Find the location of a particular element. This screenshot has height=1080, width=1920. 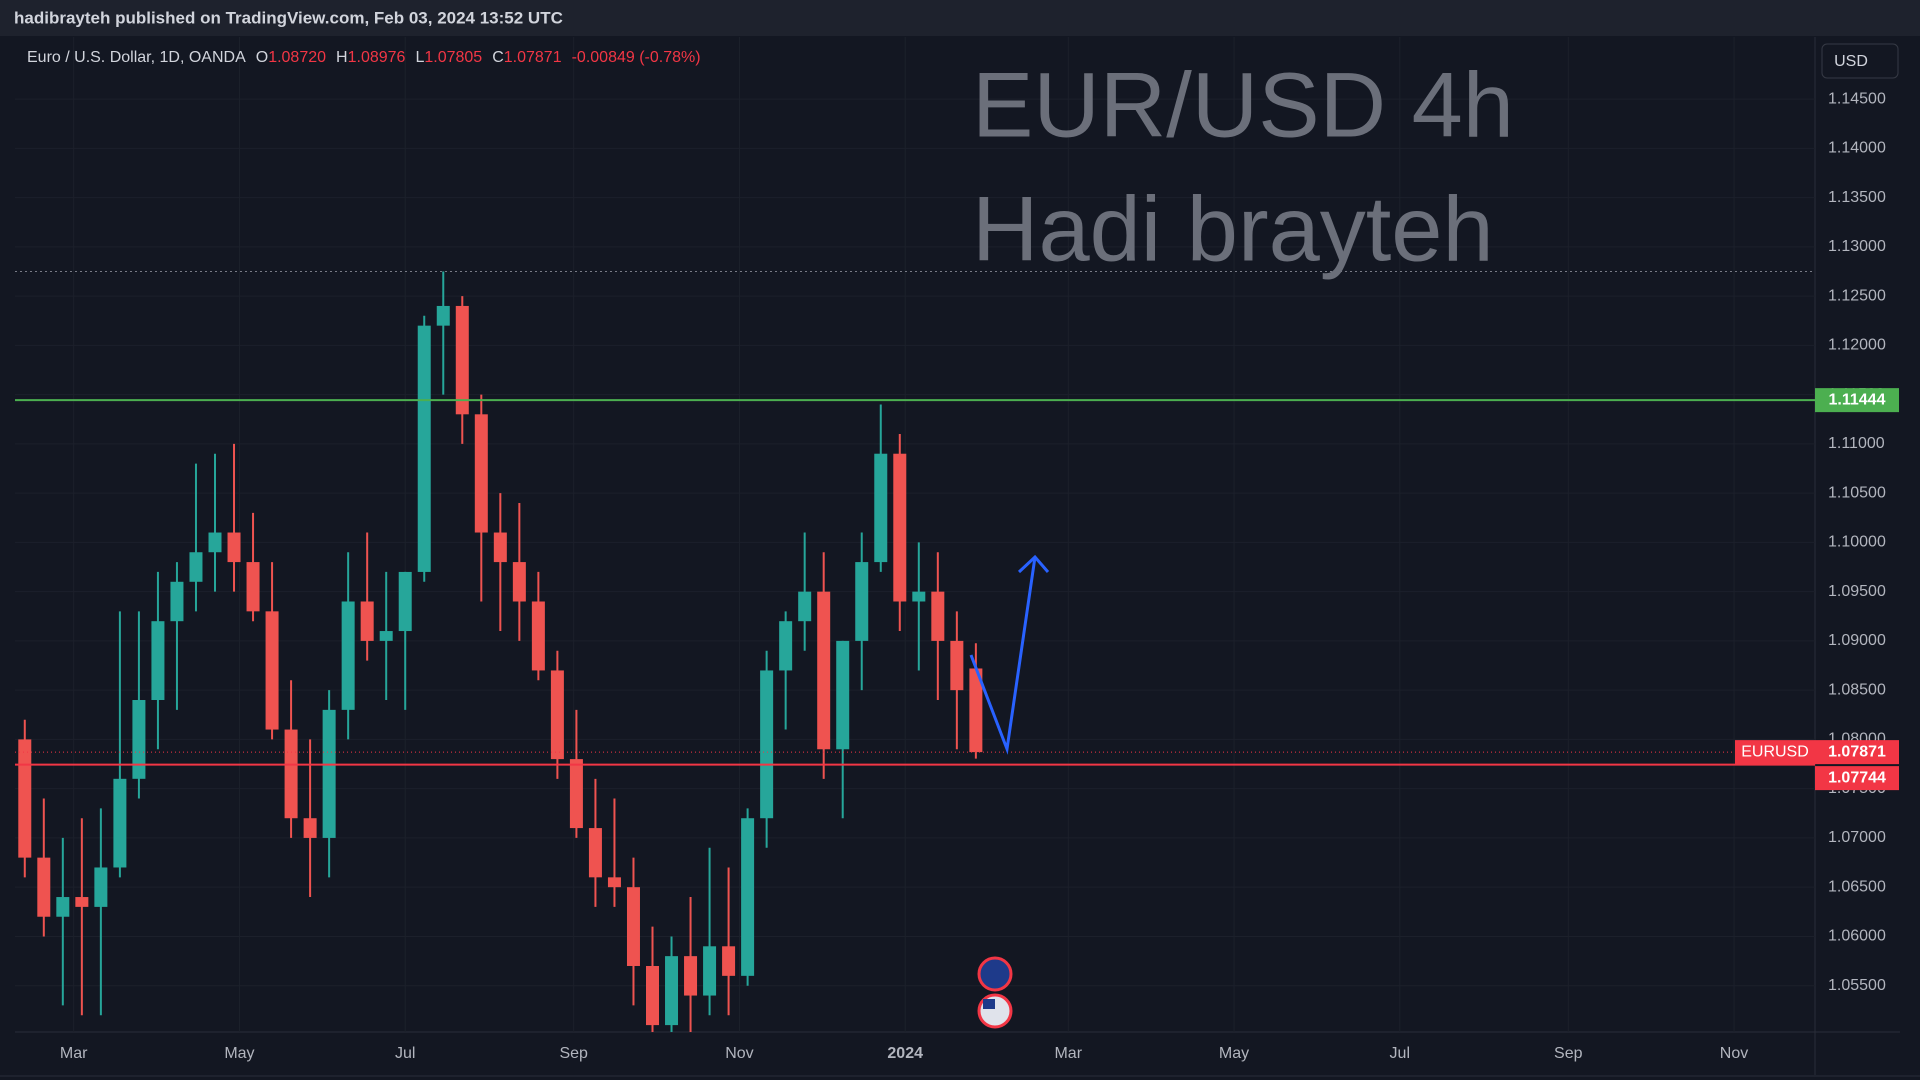

y-tick-label: 1.06000 is located at coordinates (1857, 936).